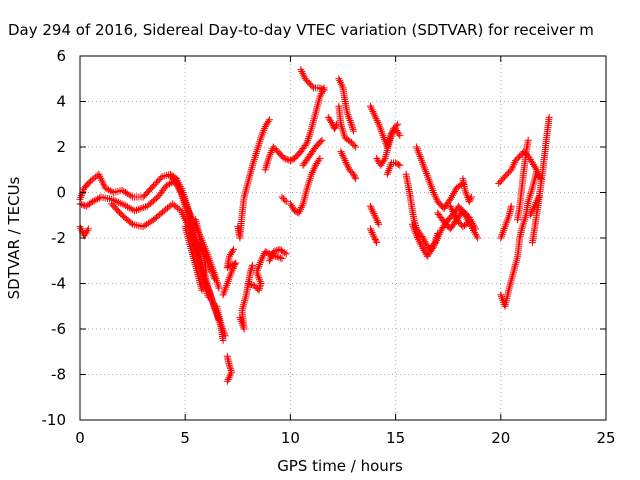  Describe the element at coordinates (61, 193) in the screenshot. I see `y-tick-label: 0` at that location.